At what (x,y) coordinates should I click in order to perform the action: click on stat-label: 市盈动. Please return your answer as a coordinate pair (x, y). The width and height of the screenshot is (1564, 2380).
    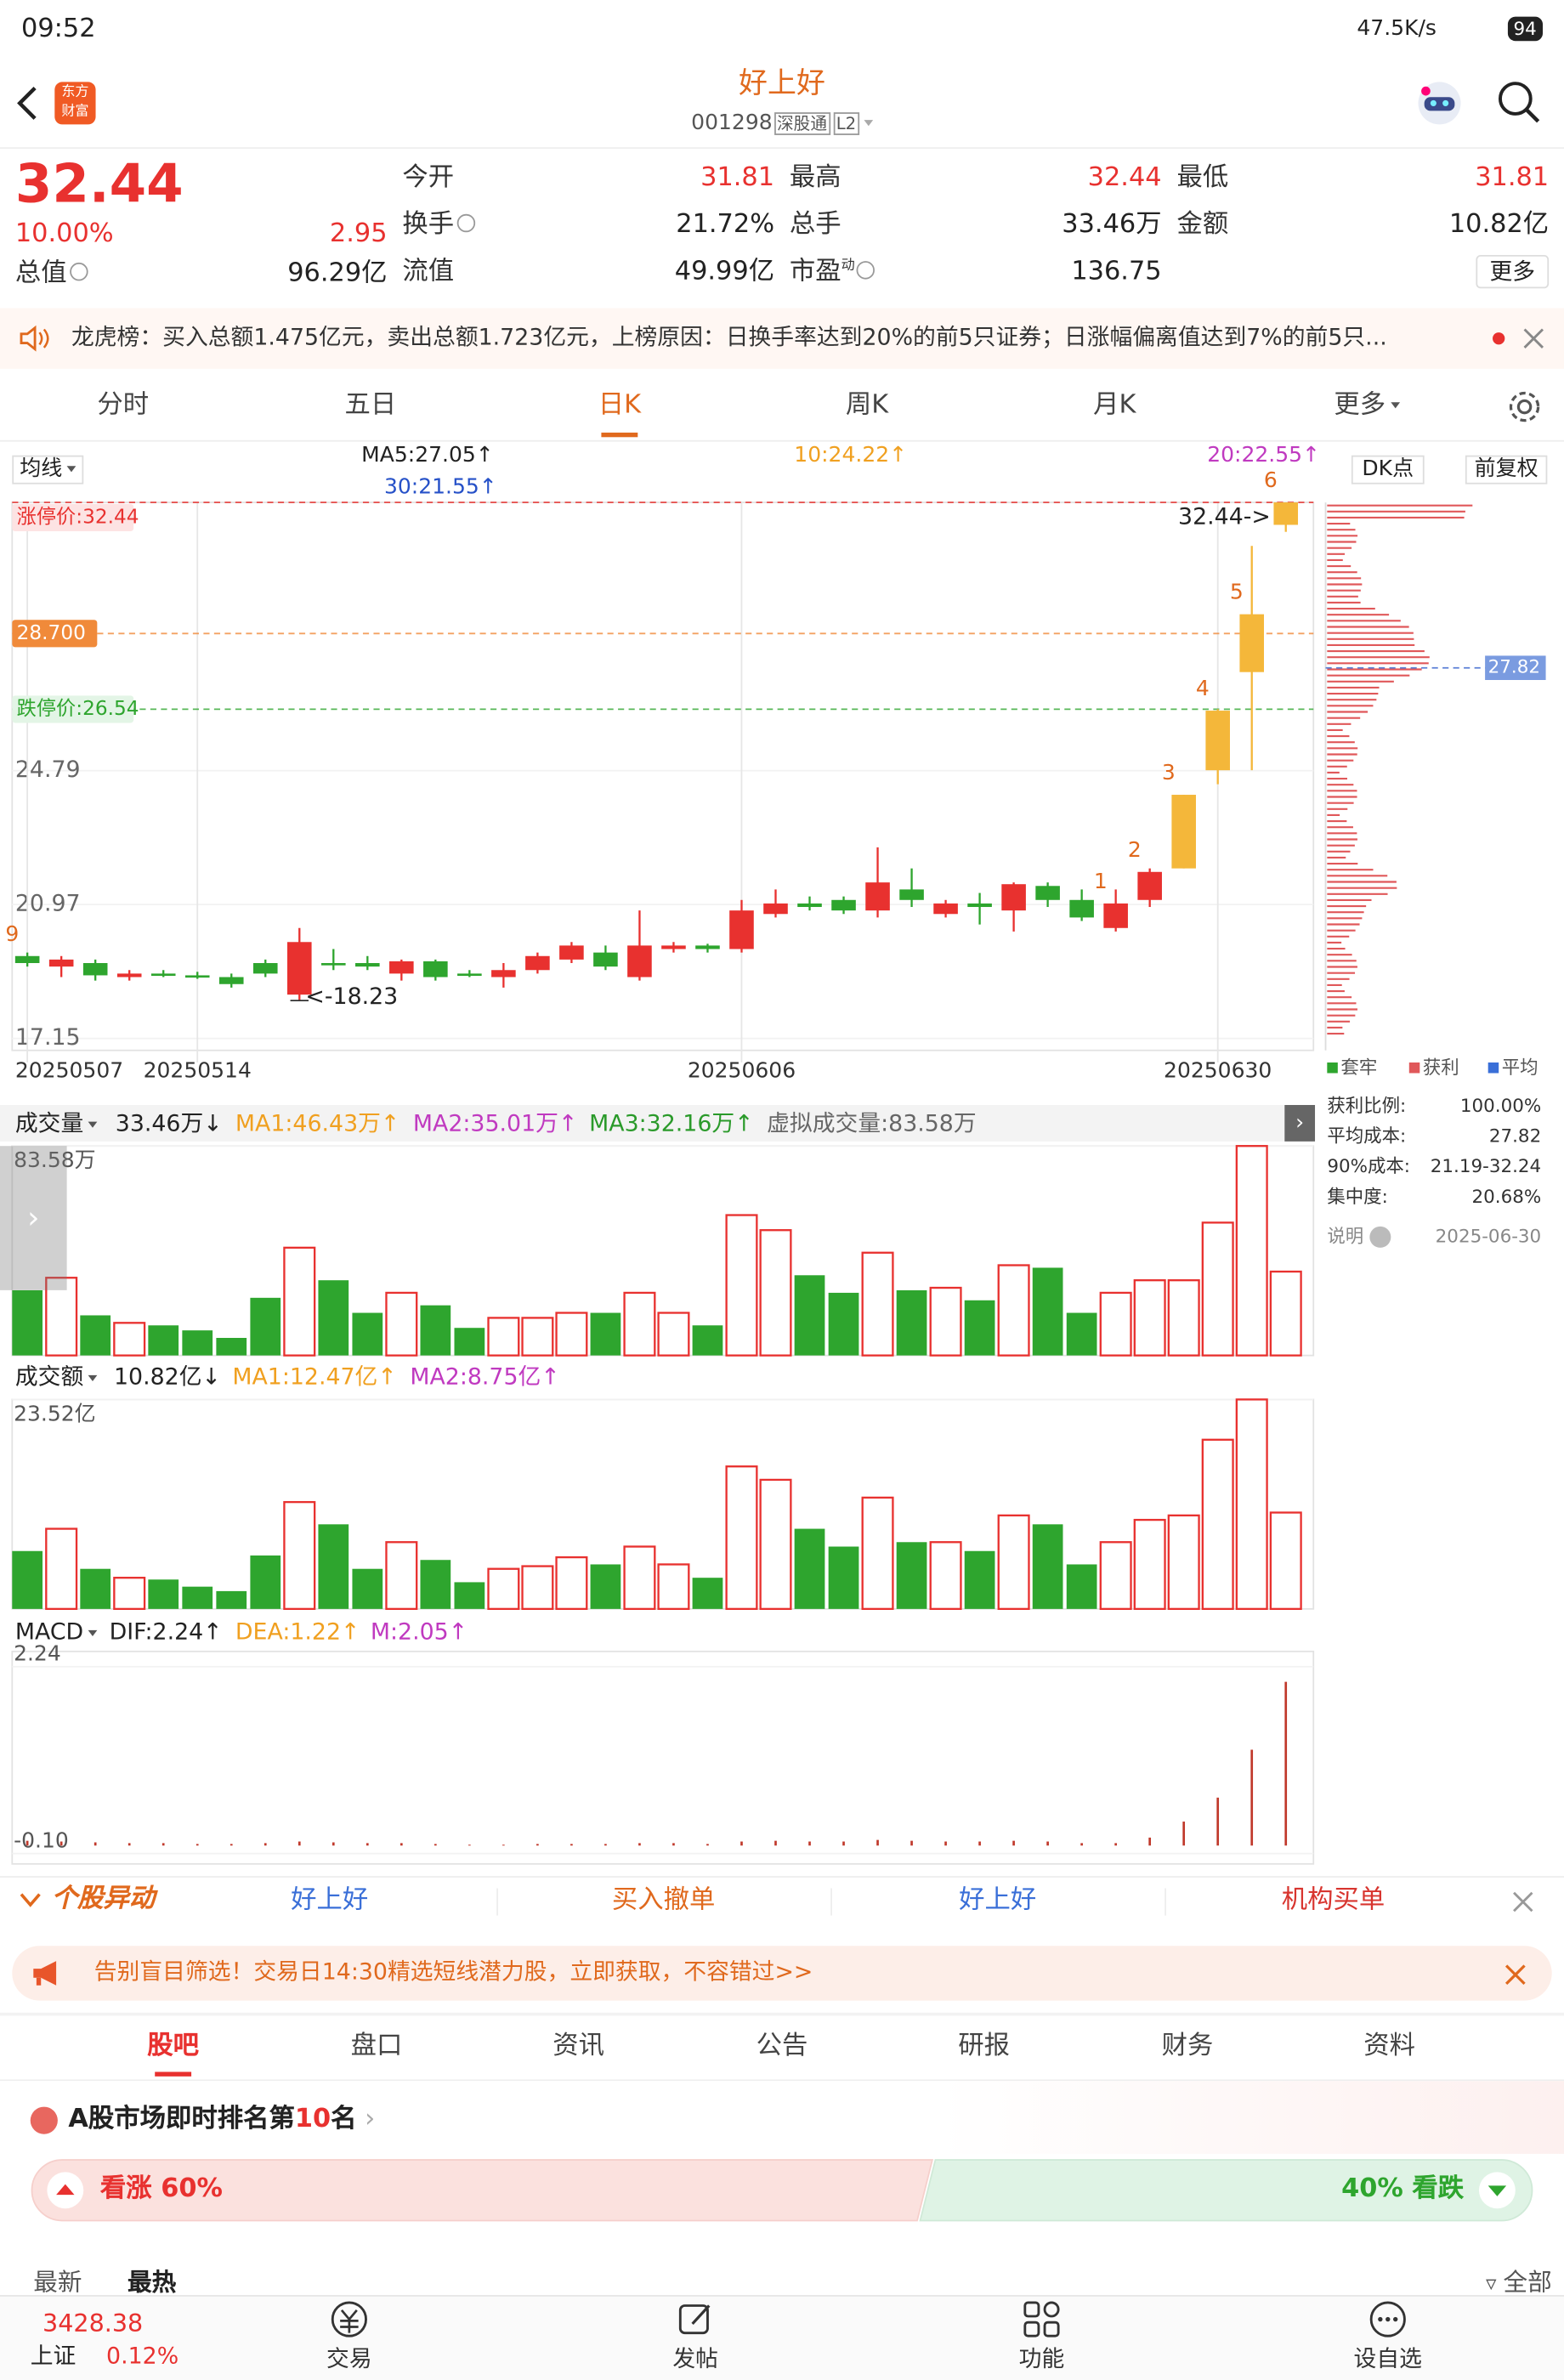
    Looking at the image, I should click on (832, 272).